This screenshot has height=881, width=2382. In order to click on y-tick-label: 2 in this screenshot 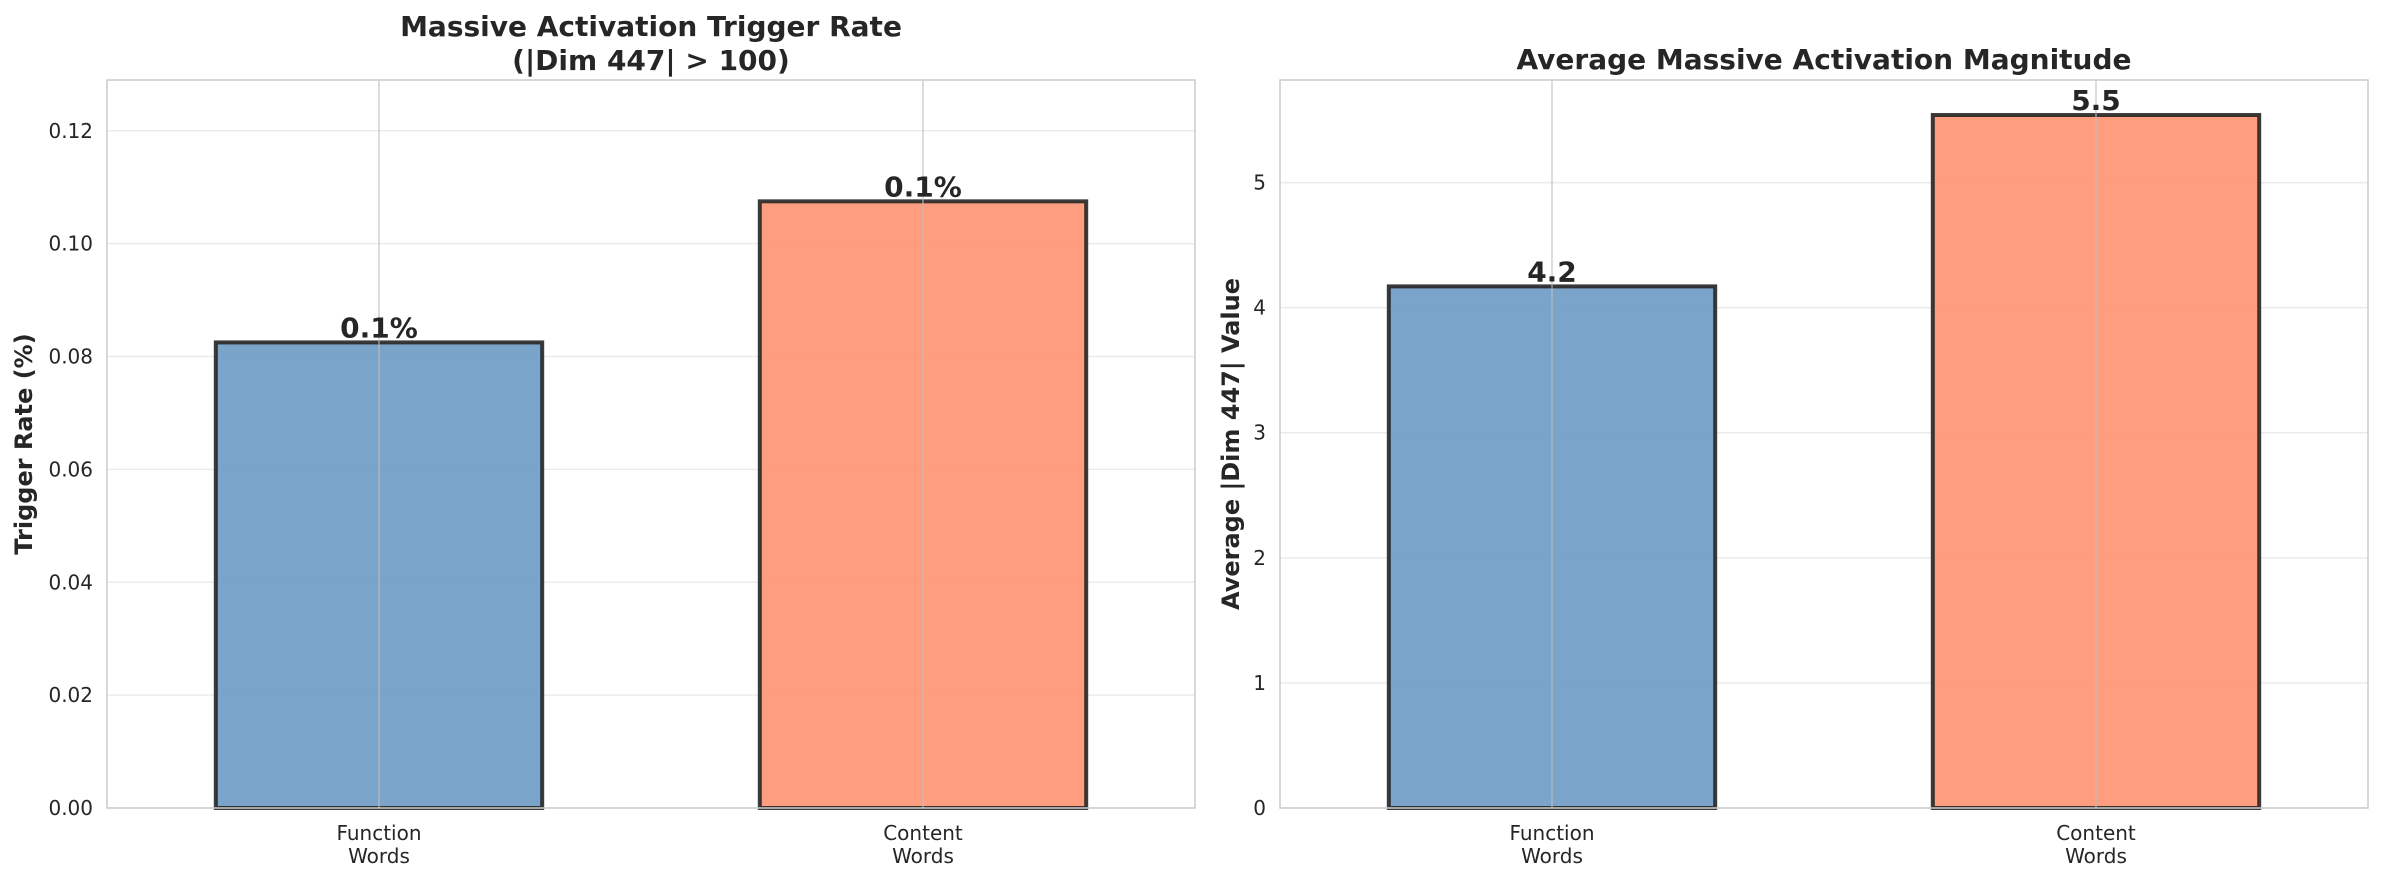, I will do `click(1259, 558)`.